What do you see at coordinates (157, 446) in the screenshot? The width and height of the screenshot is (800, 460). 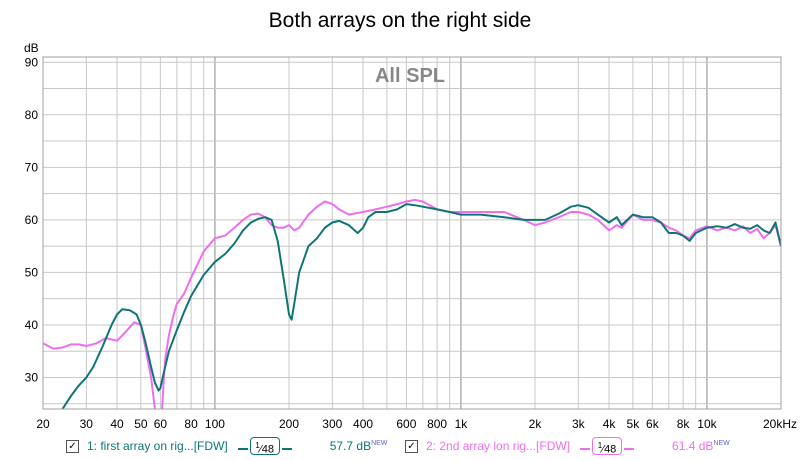 I see `series-name: 1: first array on rig...[FDW]` at bounding box center [157, 446].